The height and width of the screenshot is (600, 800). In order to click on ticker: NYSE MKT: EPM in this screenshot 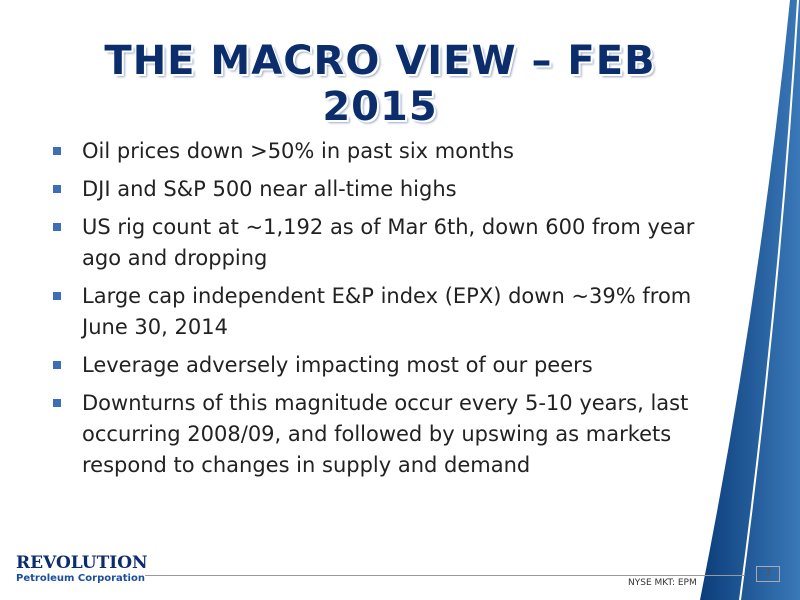, I will do `click(662, 583)`.